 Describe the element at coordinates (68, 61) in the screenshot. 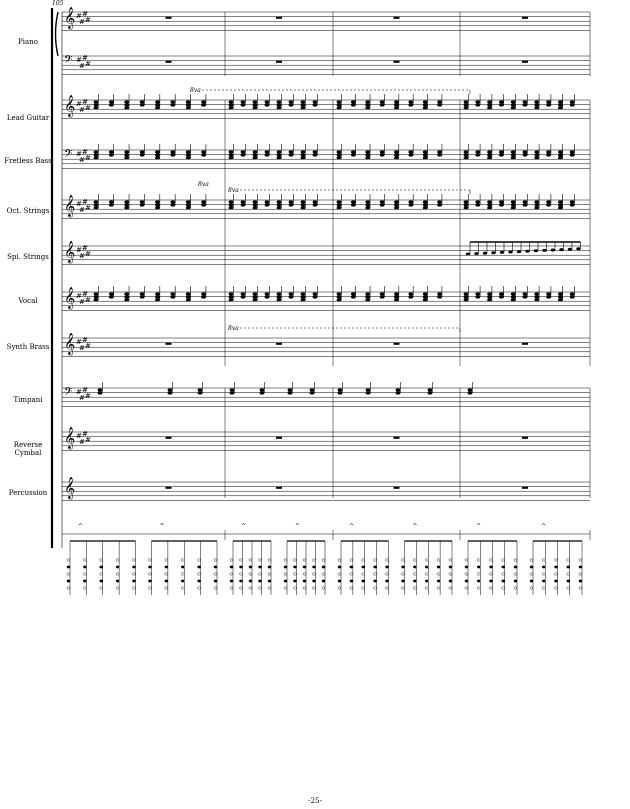

I see `bass-clef-icon: 𝄢` at that location.